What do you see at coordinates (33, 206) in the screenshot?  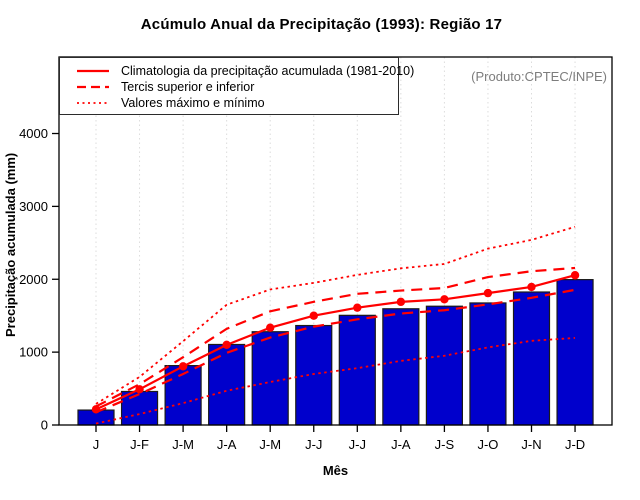 I see `y-tick-label: 3000` at bounding box center [33, 206].